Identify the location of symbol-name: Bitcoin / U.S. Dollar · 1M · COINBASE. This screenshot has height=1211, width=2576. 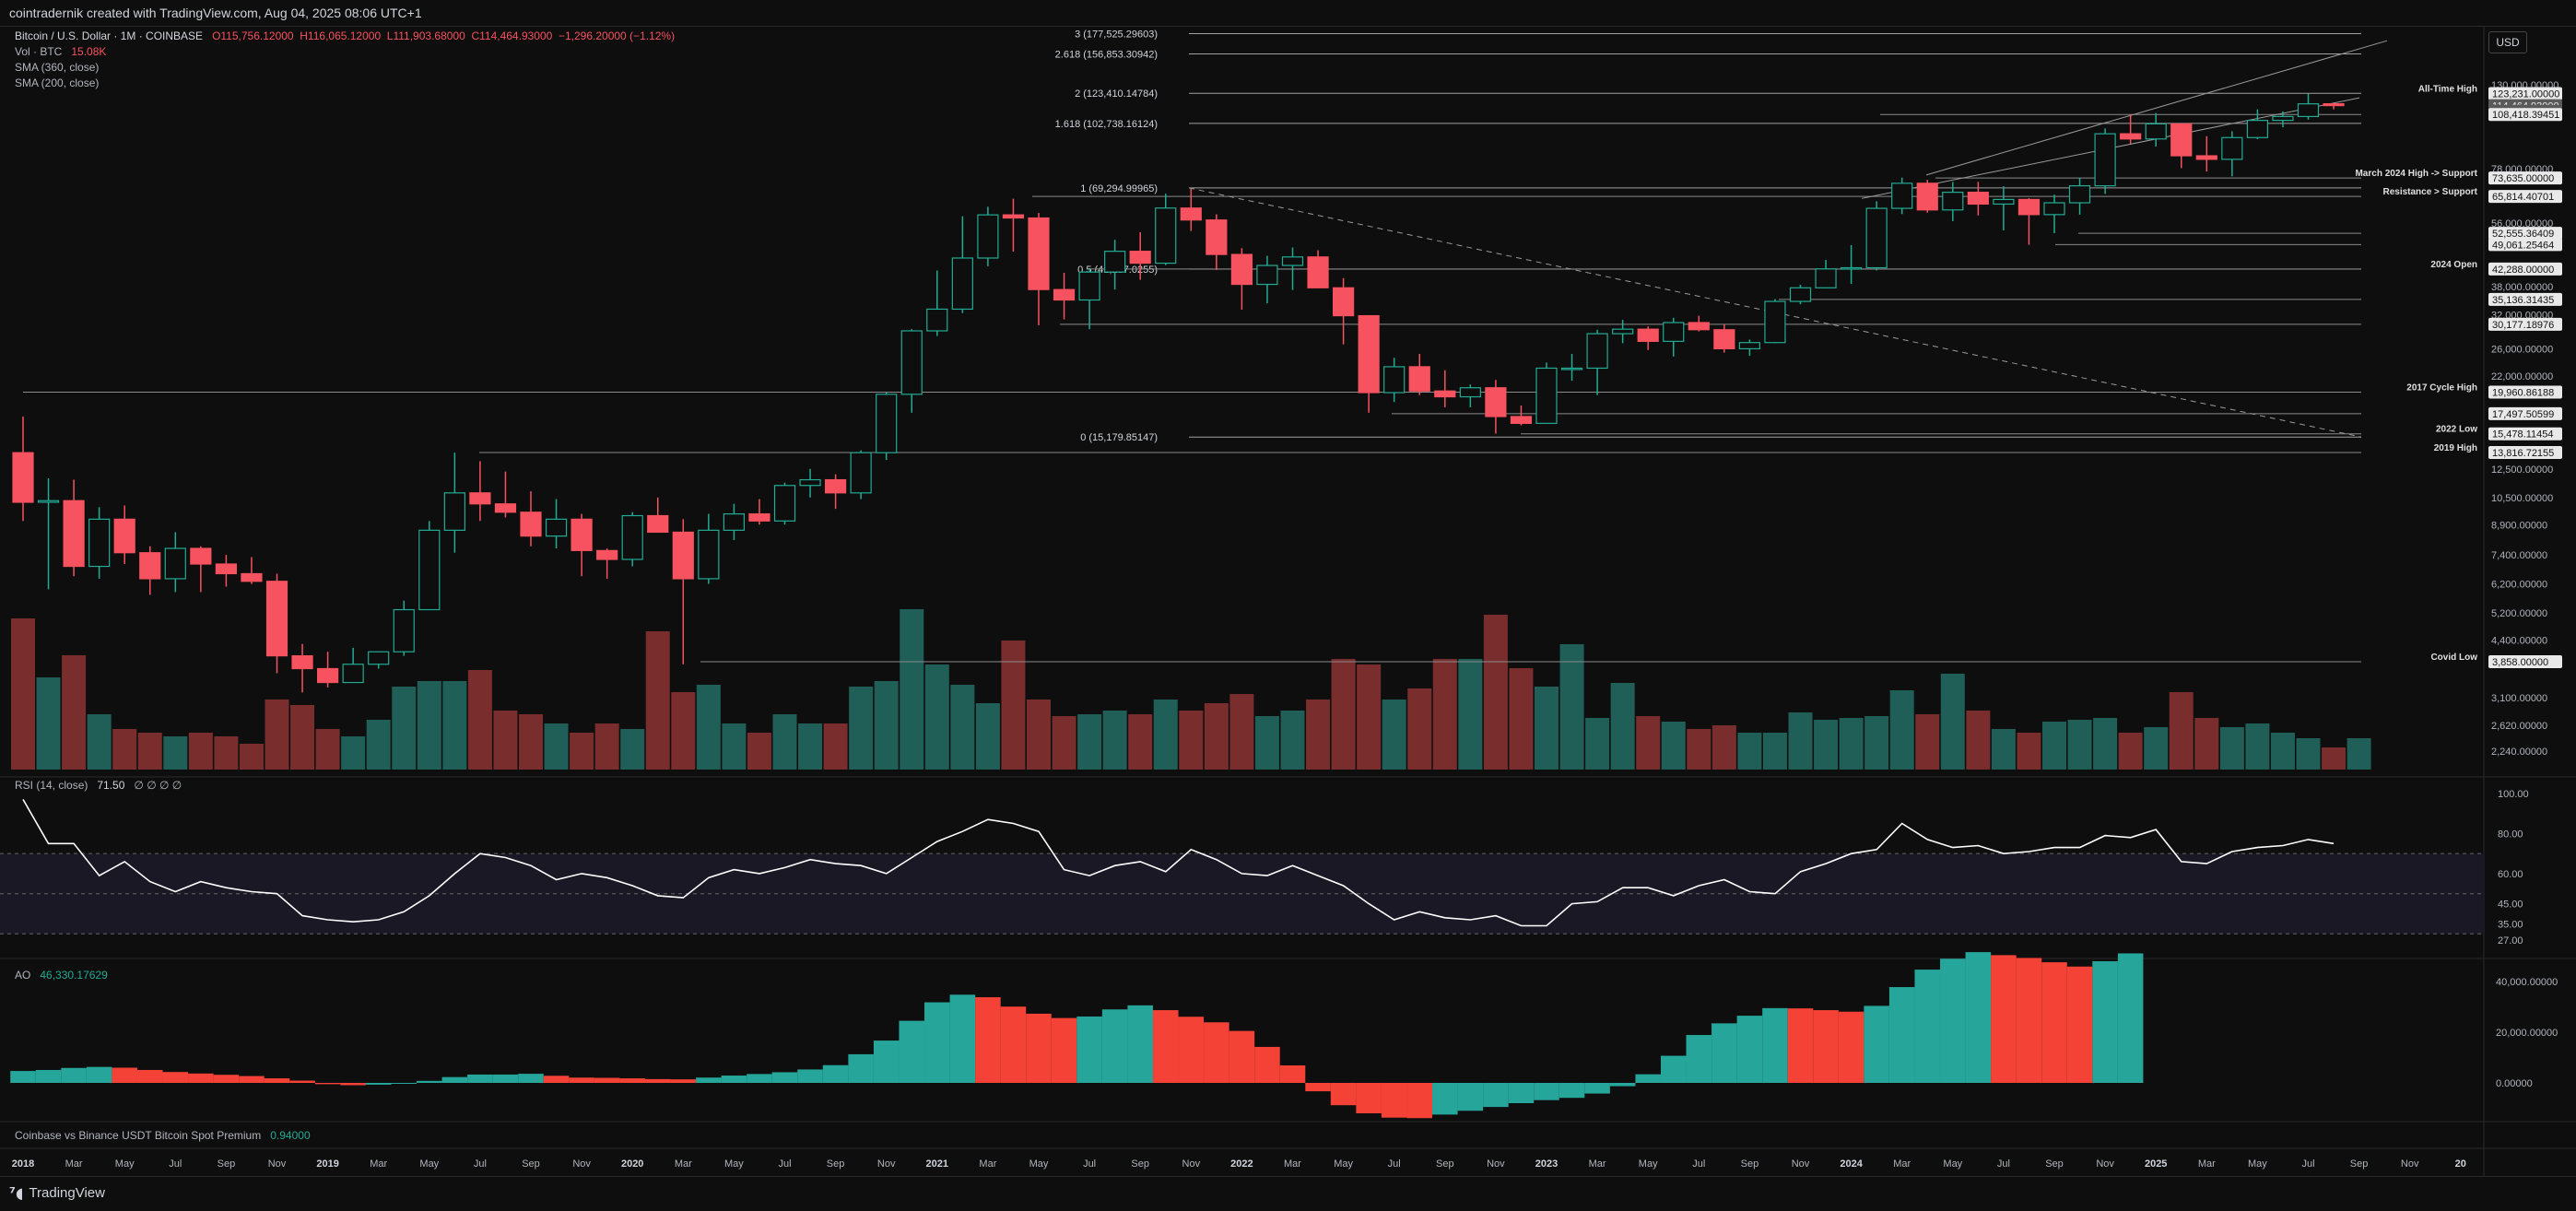
(110, 35).